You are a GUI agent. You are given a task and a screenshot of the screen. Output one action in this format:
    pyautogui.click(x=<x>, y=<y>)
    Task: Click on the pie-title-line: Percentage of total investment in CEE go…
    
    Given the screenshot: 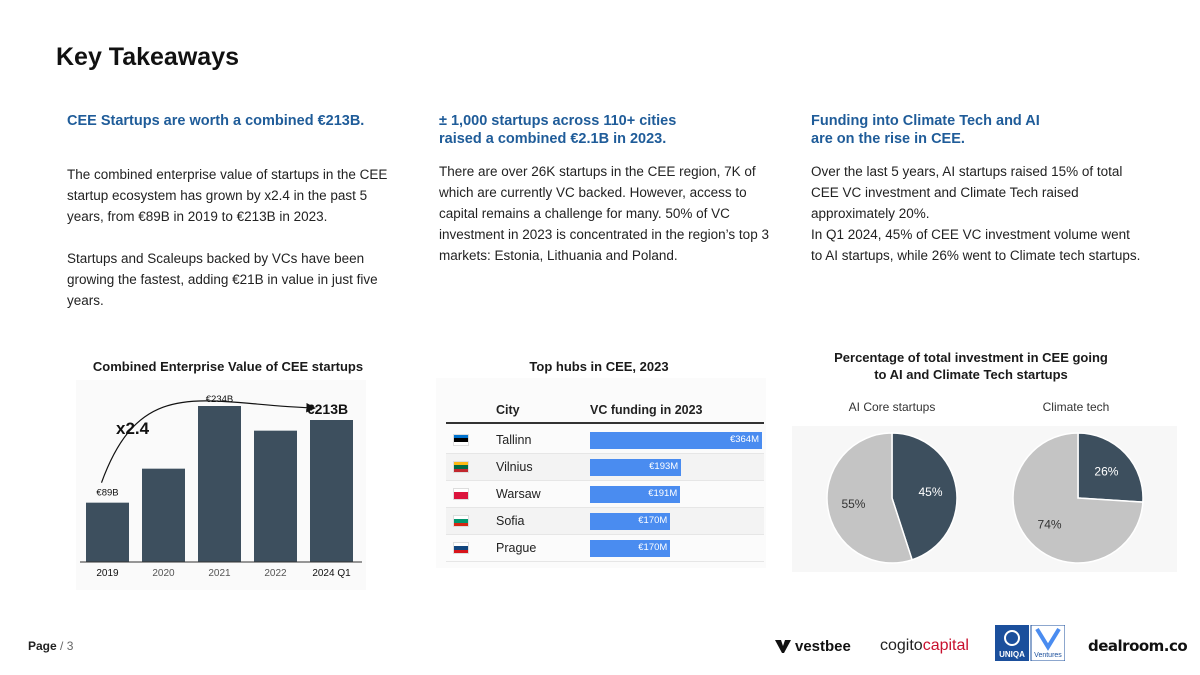 What is the action you would take?
    pyautogui.click(x=971, y=357)
    